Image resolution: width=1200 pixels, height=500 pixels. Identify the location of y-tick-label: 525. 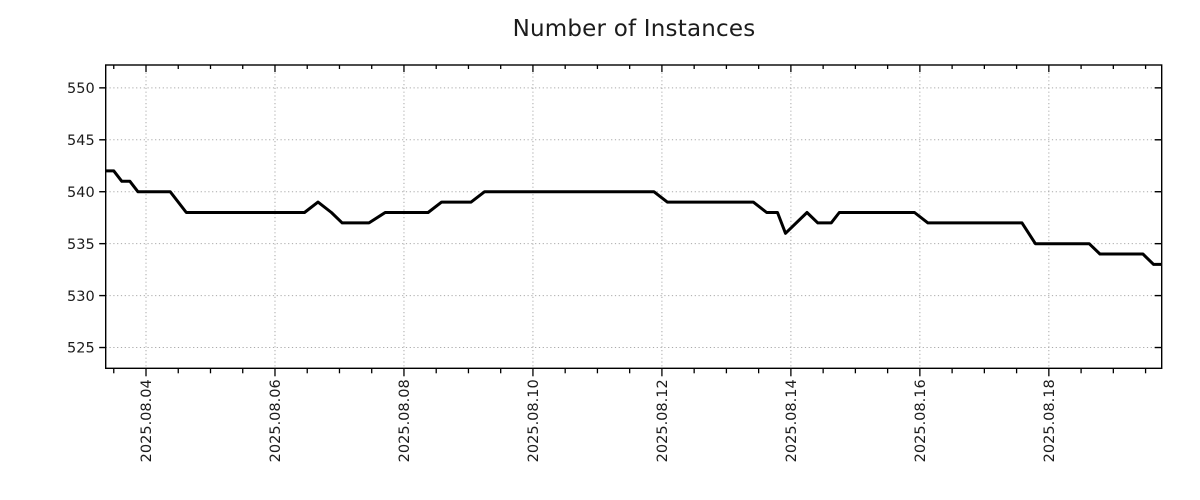
(81, 349).